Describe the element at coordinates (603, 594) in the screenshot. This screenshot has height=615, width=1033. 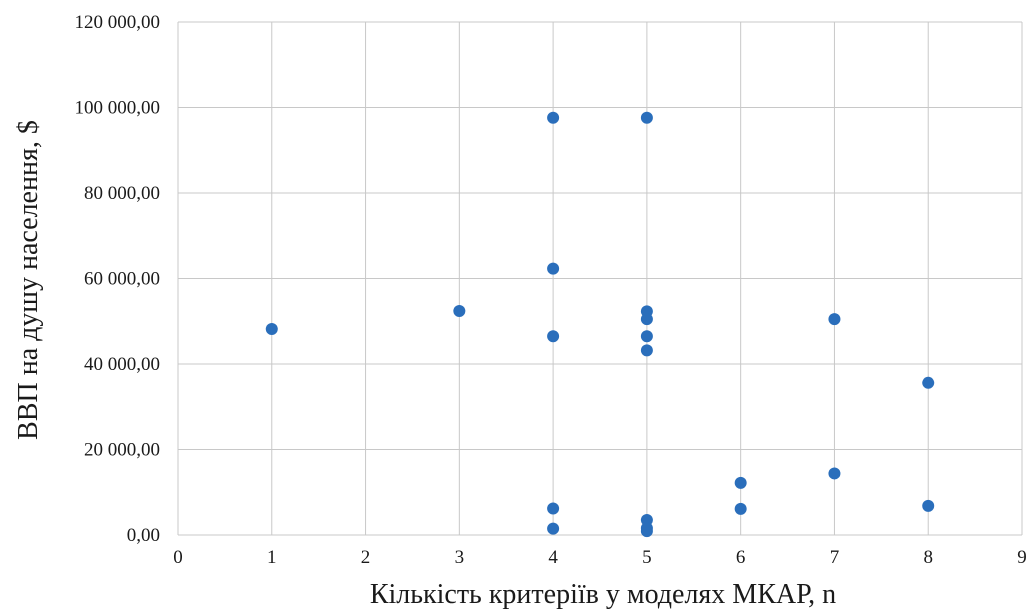
I see `x-axis-label: Кількість критеріїв у моделях МКАР, n` at that location.